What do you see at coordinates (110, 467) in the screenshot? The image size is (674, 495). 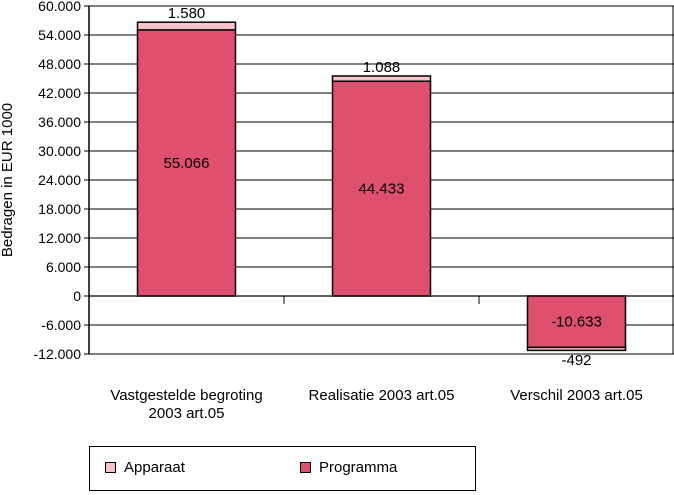 I see `legend-swatch-apparaat` at bounding box center [110, 467].